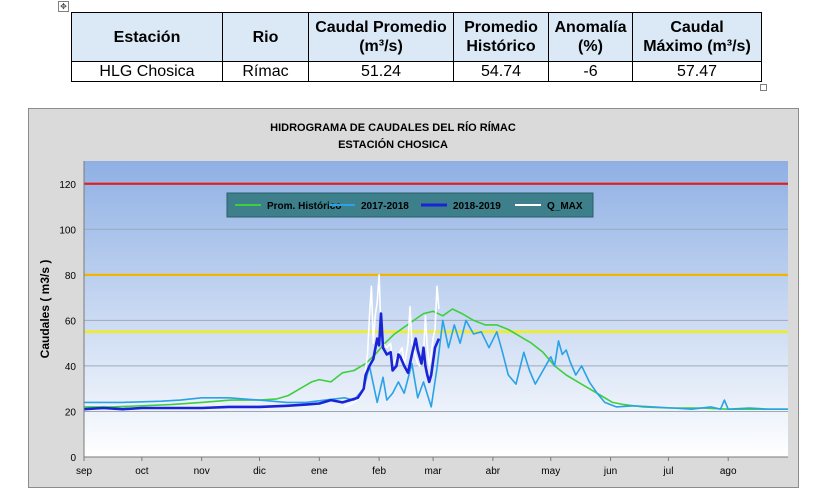  I want to click on cell-caudal-promedio: 51.24, so click(381, 71).